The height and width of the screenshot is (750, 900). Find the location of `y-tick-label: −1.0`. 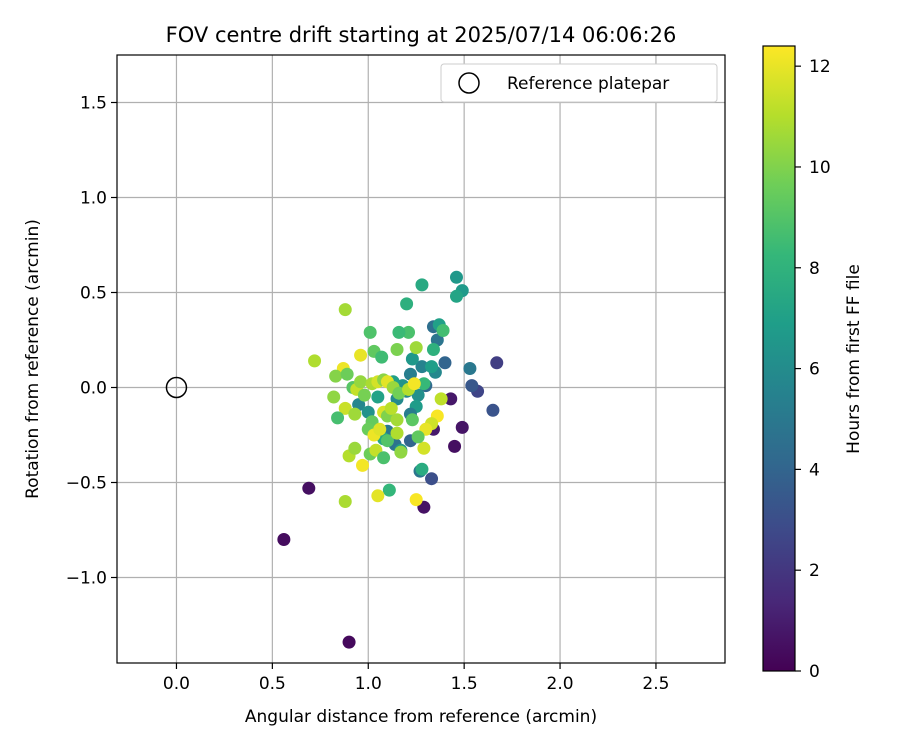

y-tick-label: −1.0 is located at coordinates (86, 579).